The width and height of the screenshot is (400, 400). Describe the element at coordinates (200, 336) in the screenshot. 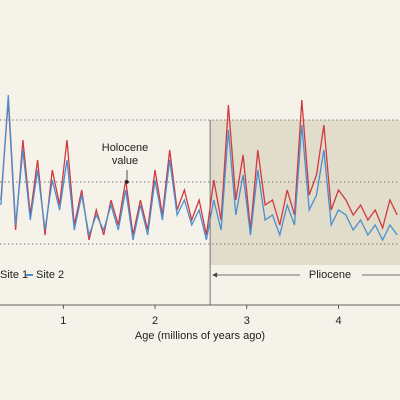

I see `x-axis-label: Age (millions of years ago)` at that location.